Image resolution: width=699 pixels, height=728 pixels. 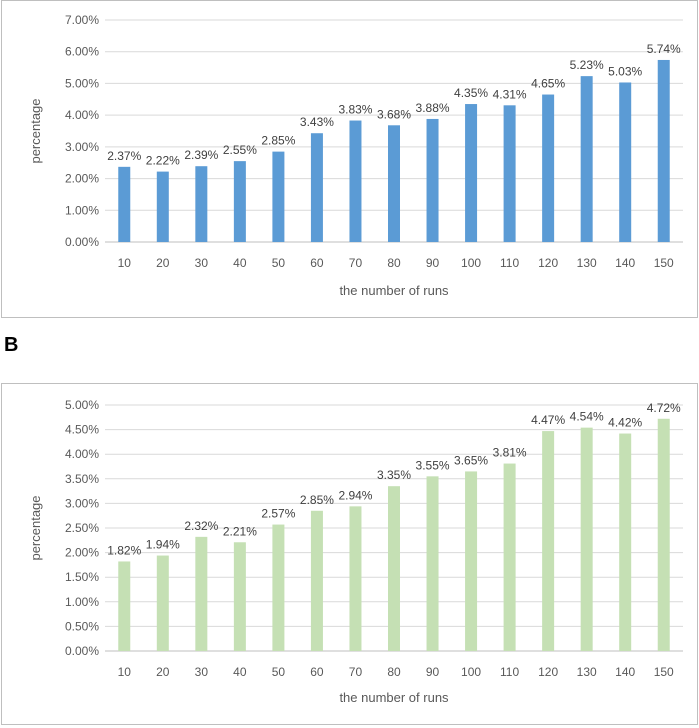 I want to click on data-label: 2.85%, so click(x=317, y=500).